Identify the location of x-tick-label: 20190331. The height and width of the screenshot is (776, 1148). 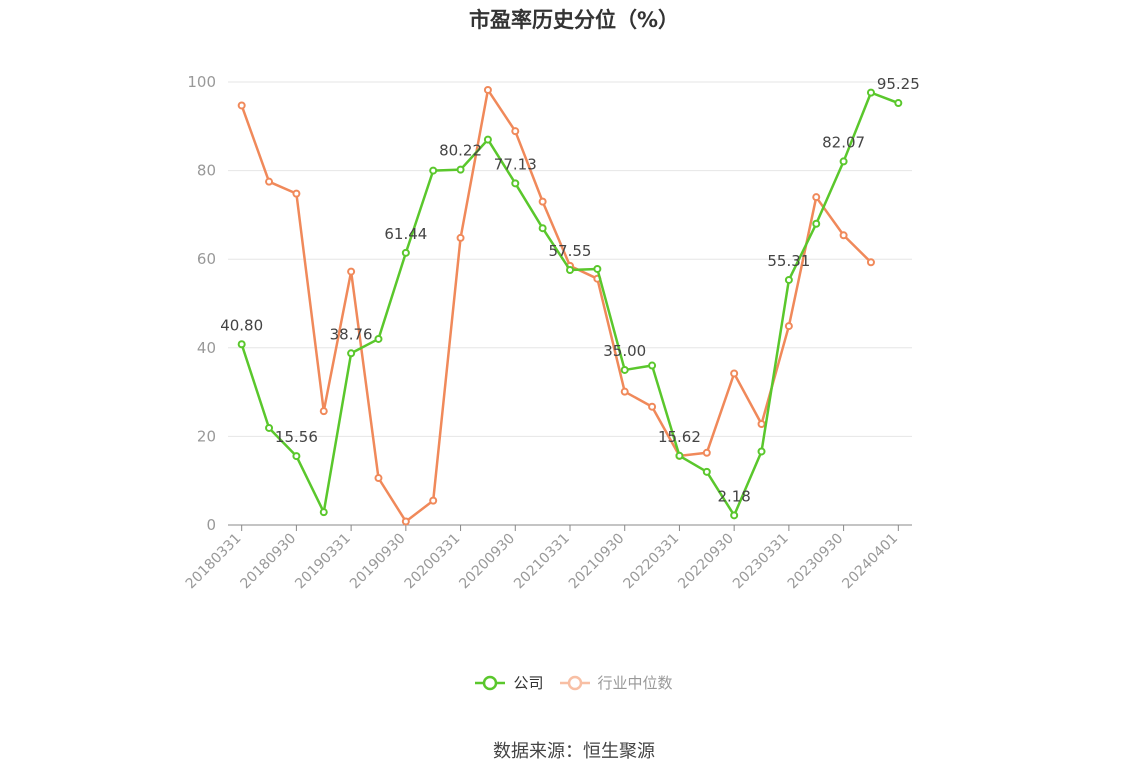
(323, 562).